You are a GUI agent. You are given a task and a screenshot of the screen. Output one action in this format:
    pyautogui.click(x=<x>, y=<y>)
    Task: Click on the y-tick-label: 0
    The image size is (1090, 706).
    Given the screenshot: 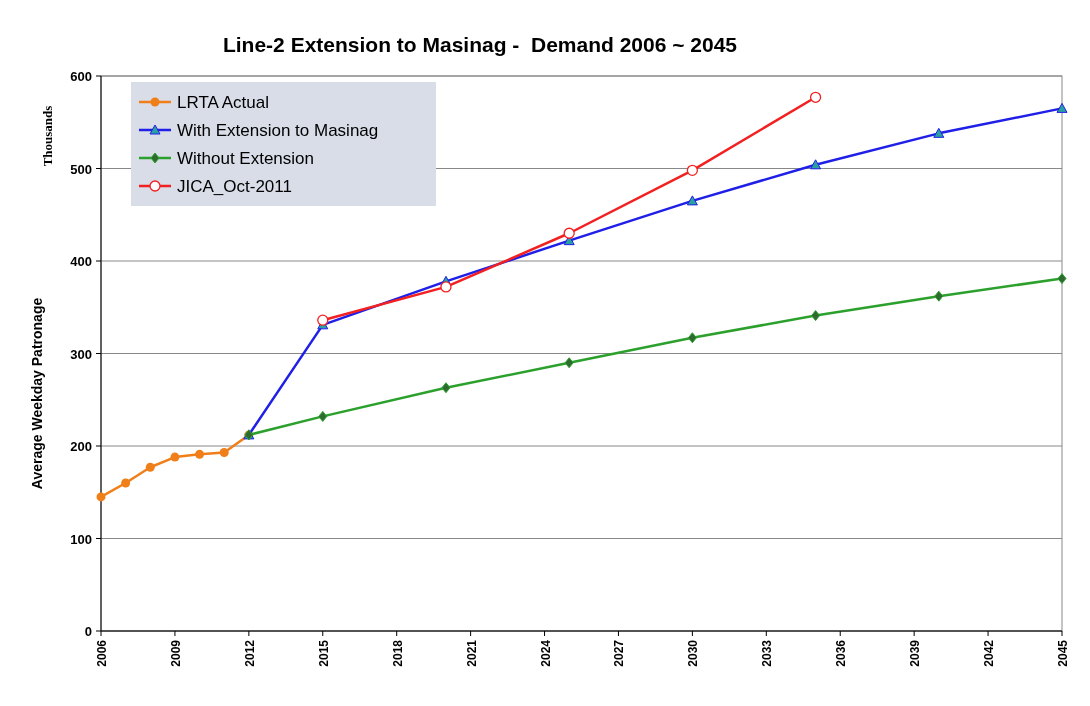 What is the action you would take?
    pyautogui.click(x=88, y=631)
    